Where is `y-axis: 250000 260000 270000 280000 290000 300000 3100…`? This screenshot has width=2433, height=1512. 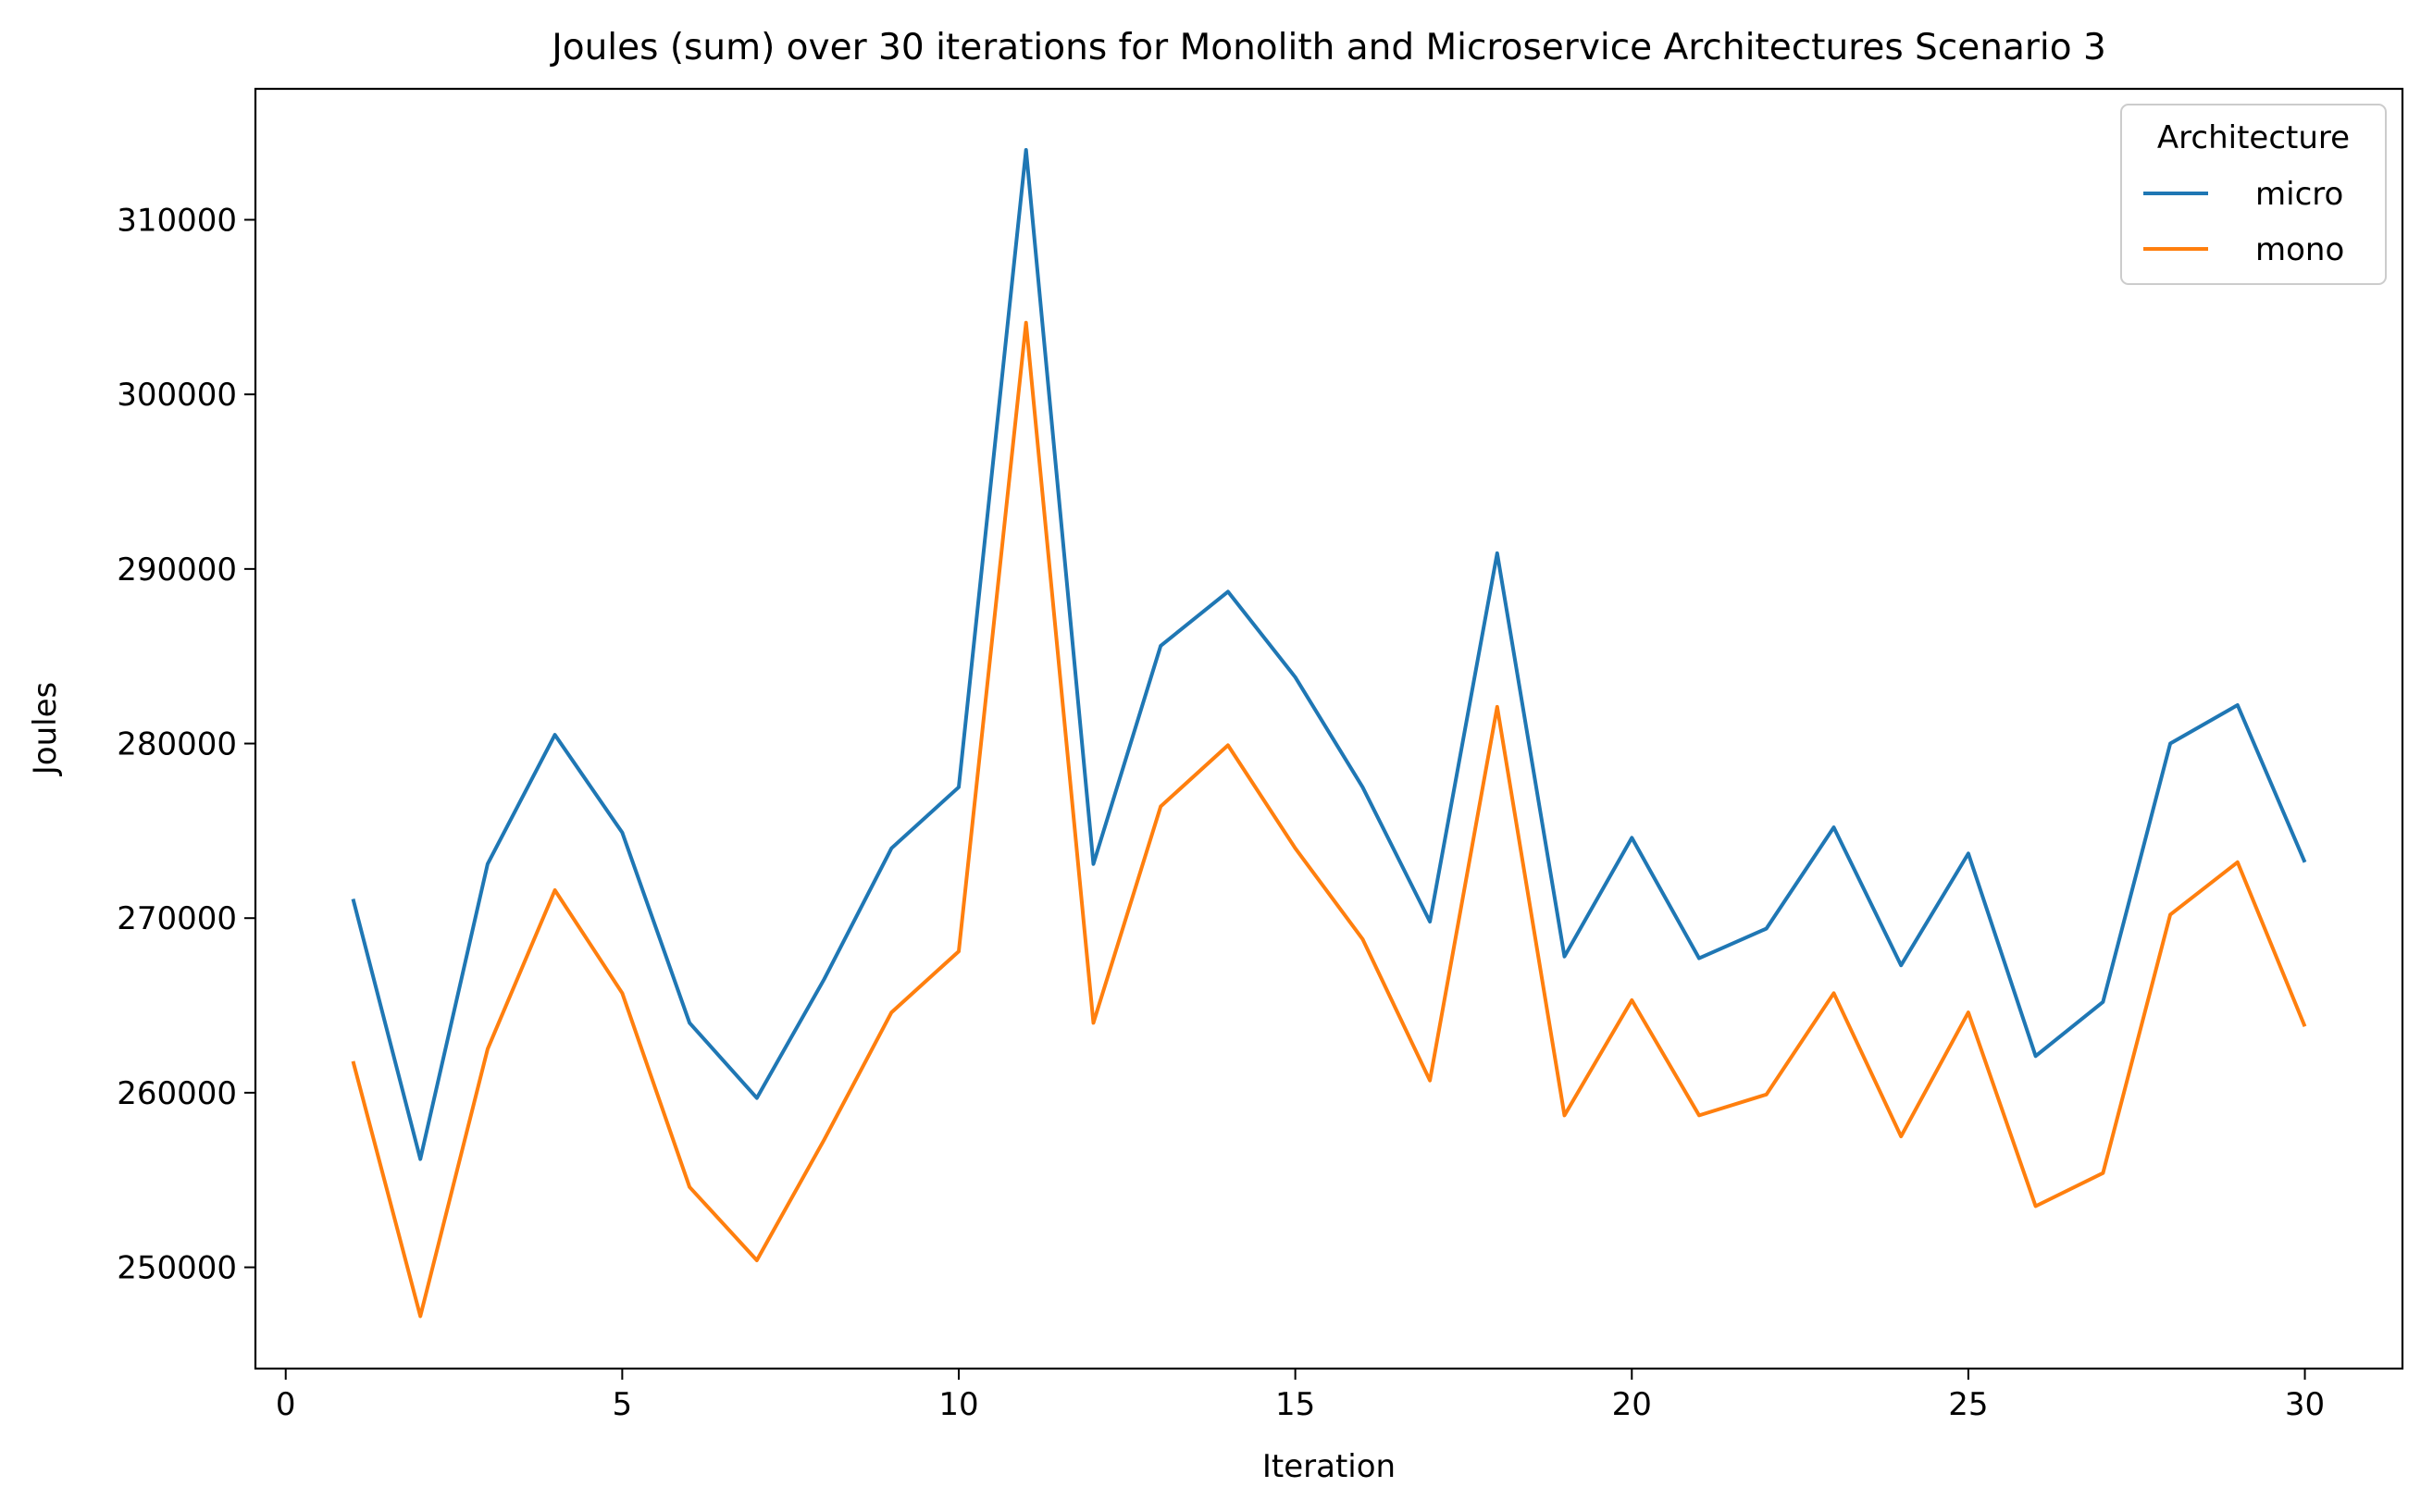 y-axis: 250000 260000 270000 280000 290000 300000 3100… is located at coordinates (186, 745).